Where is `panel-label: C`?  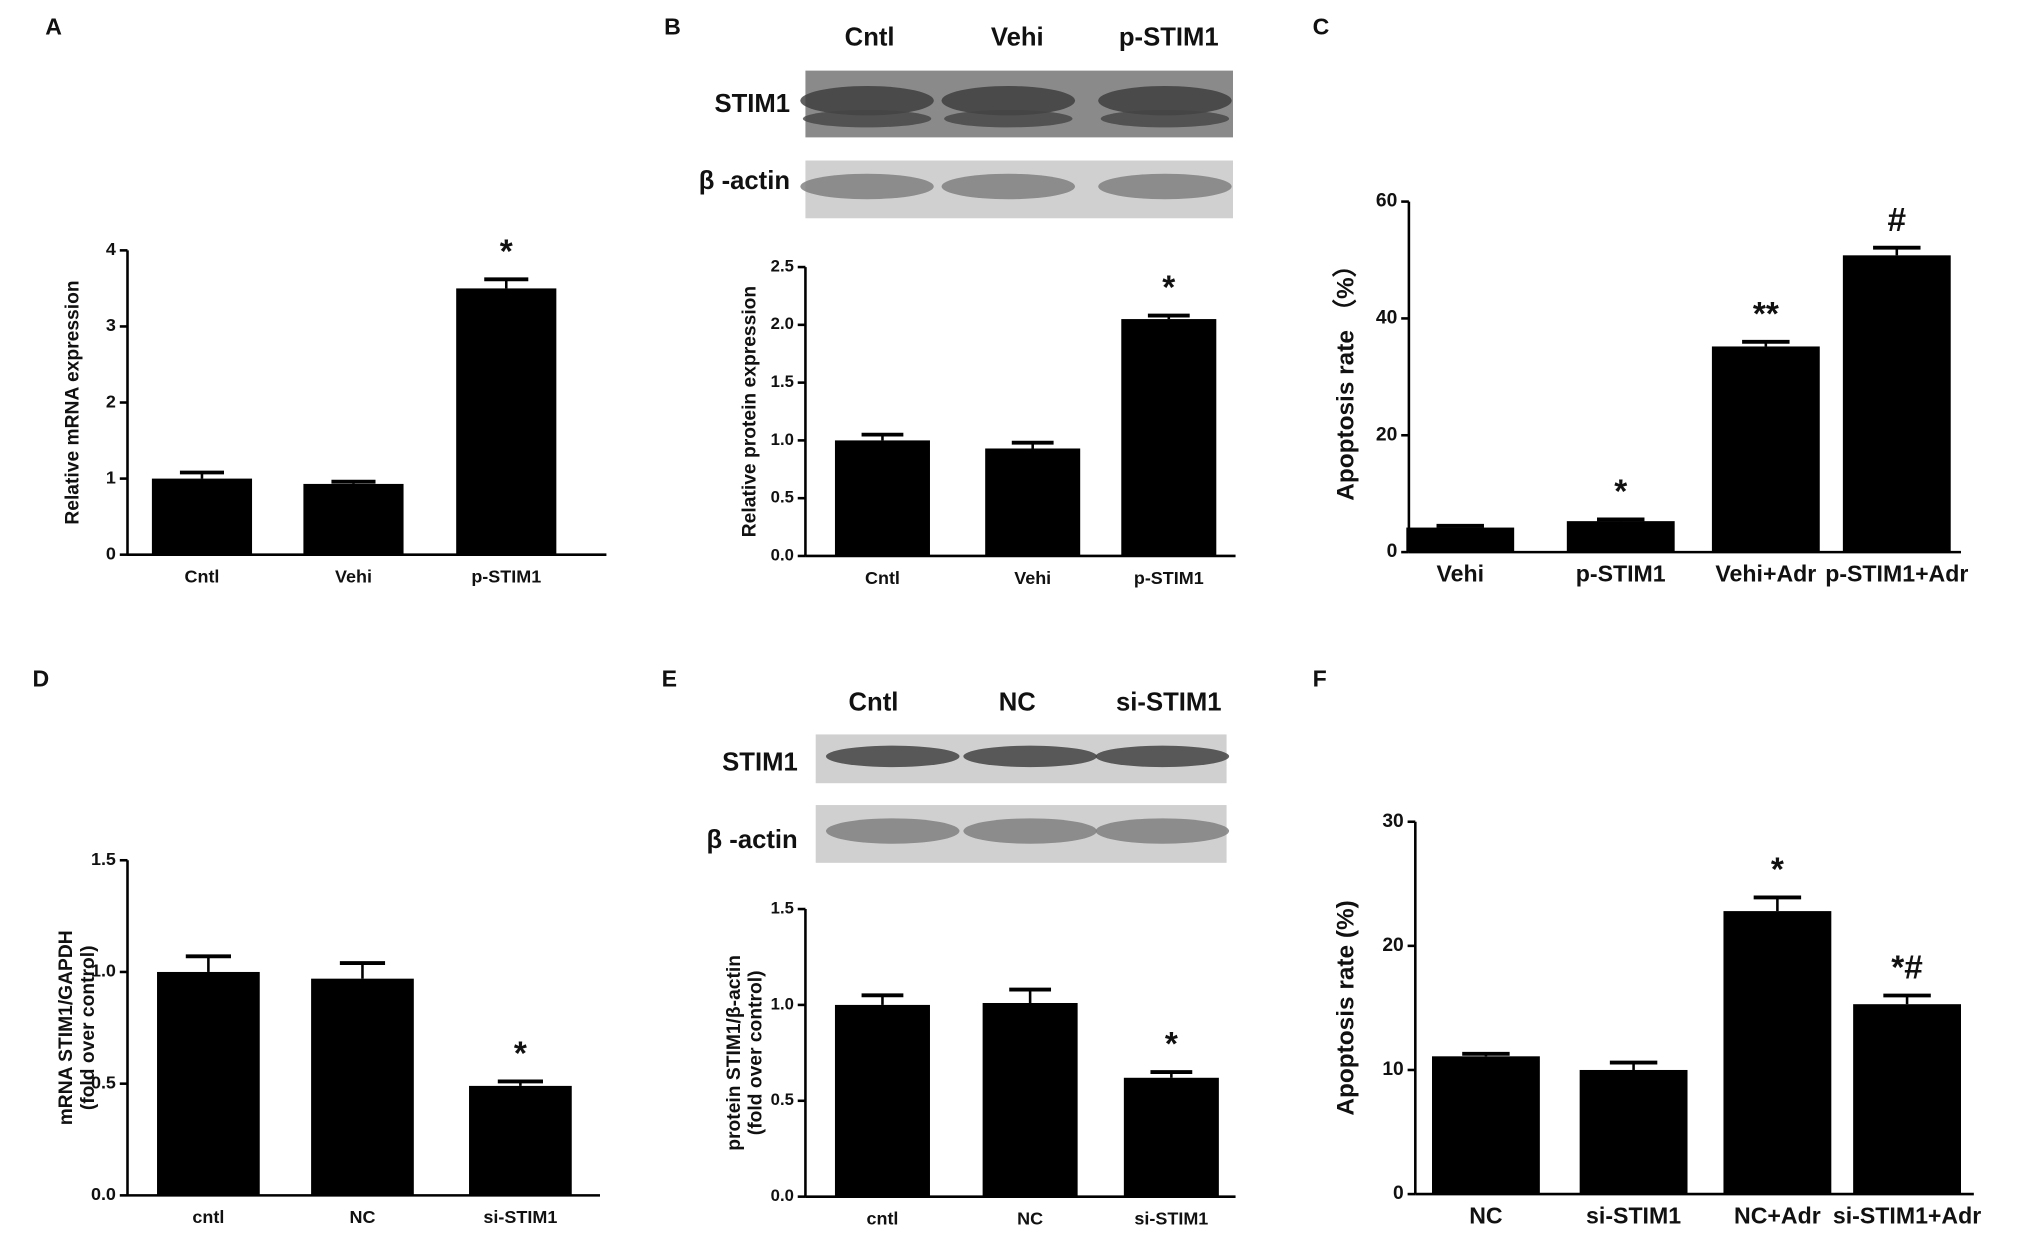 panel-label: C is located at coordinates (1321, 26).